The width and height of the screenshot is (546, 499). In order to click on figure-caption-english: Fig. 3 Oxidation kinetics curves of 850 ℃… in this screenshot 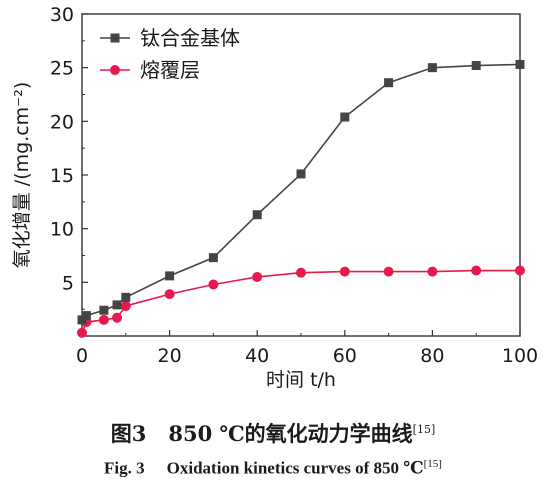, I will do `click(273, 468)`.